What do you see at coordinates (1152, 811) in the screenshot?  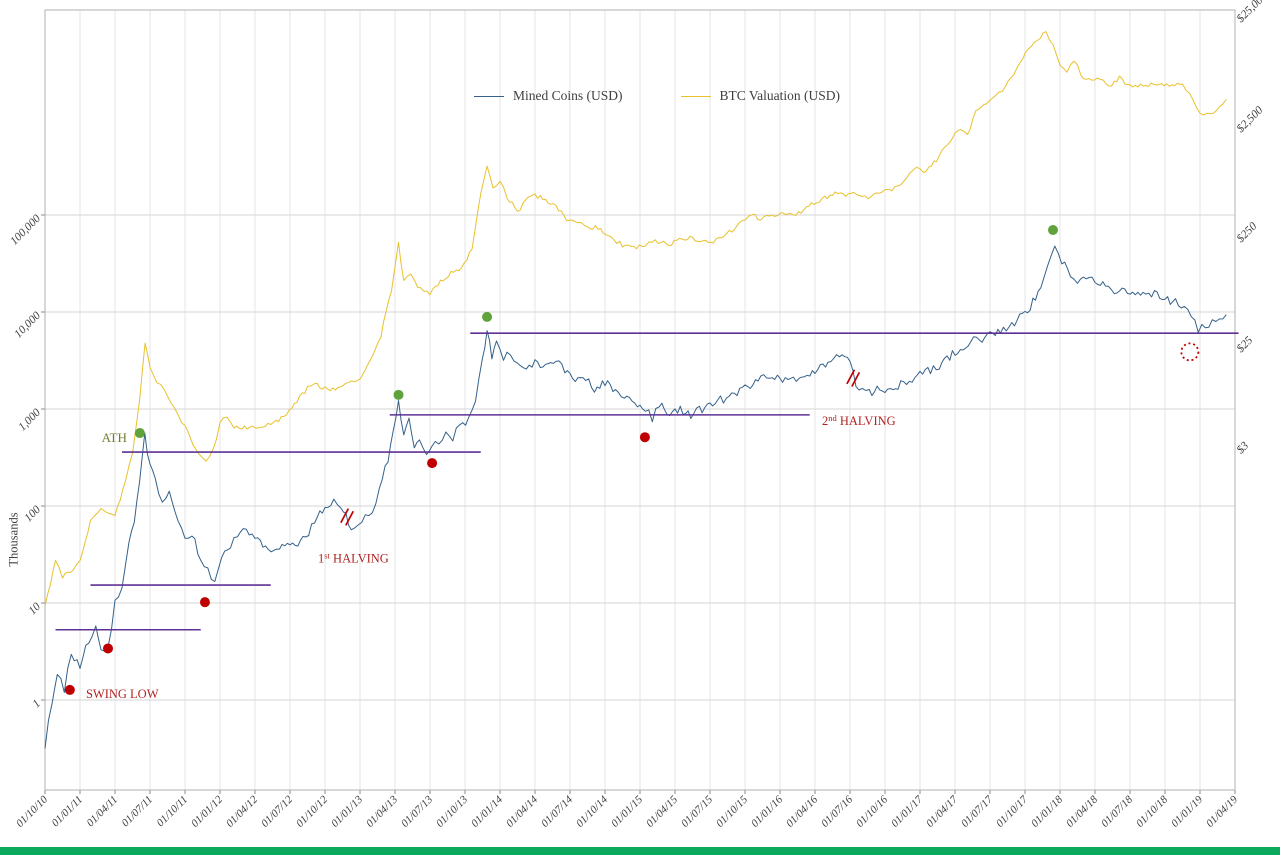 I see `x-tick-label: 01/10/18` at bounding box center [1152, 811].